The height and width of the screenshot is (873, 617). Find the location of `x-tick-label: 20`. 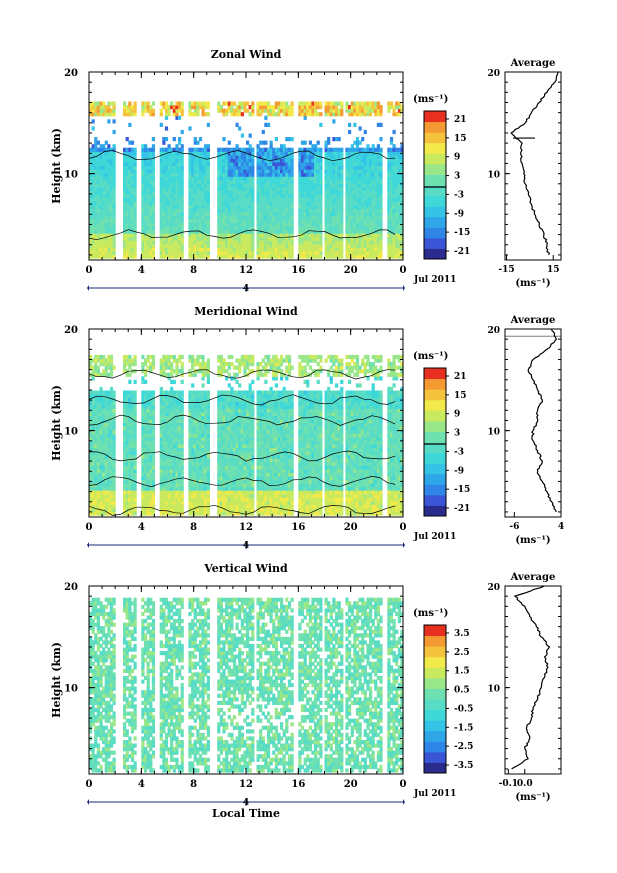

x-tick-label: 20 is located at coordinates (351, 270).